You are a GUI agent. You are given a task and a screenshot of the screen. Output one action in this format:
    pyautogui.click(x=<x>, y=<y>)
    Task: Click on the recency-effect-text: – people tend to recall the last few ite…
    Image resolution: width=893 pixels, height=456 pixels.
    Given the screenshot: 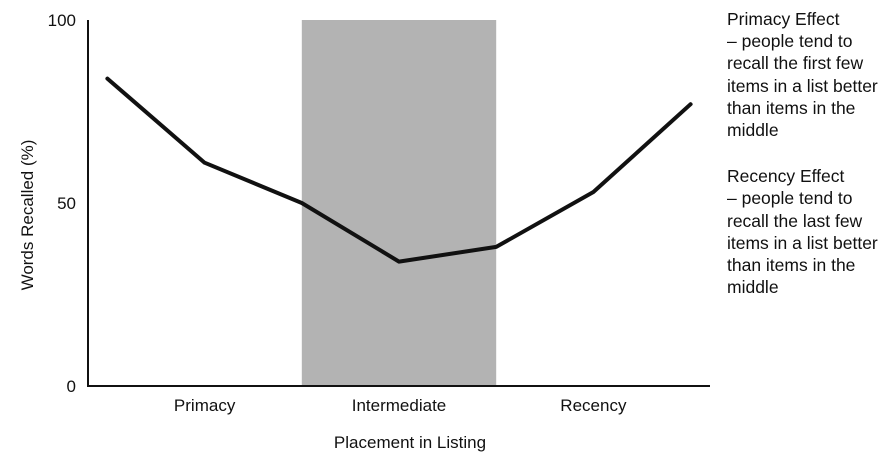 What is the action you would take?
    pyautogui.click(x=802, y=243)
    